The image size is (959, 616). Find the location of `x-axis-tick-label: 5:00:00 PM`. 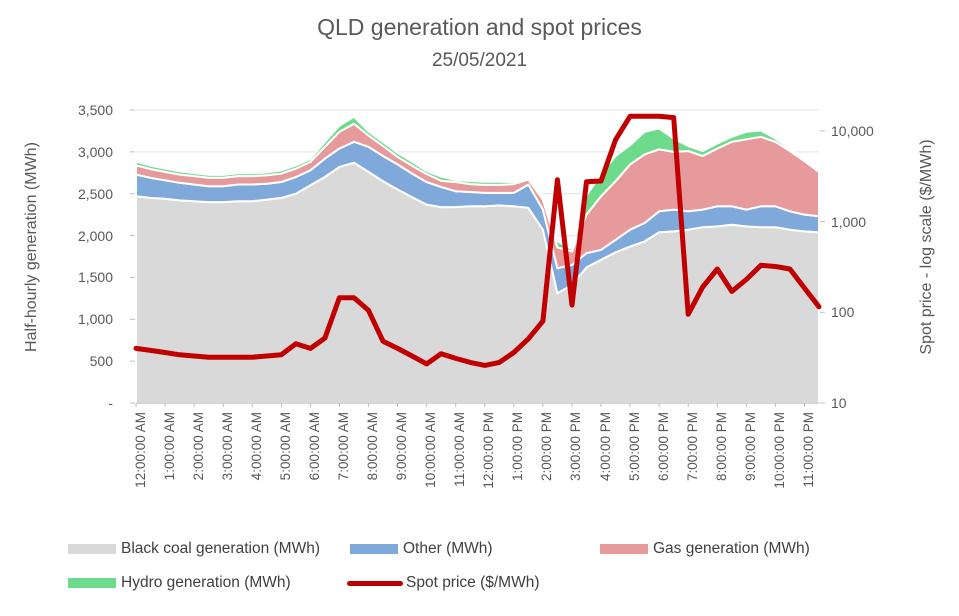

x-axis-tick-label: 5:00:00 PM is located at coordinates (634, 447).